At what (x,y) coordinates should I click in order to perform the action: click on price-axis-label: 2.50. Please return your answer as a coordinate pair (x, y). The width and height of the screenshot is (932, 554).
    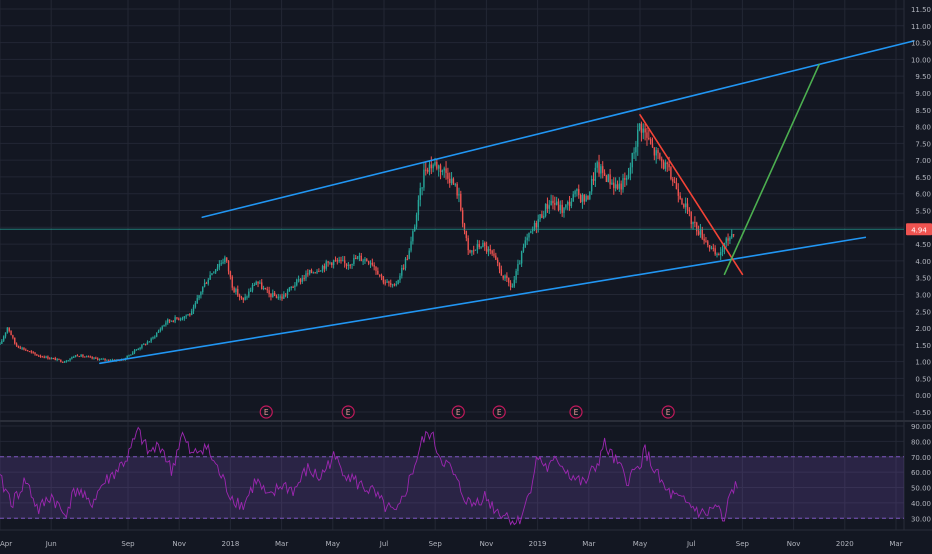
    Looking at the image, I should click on (923, 312).